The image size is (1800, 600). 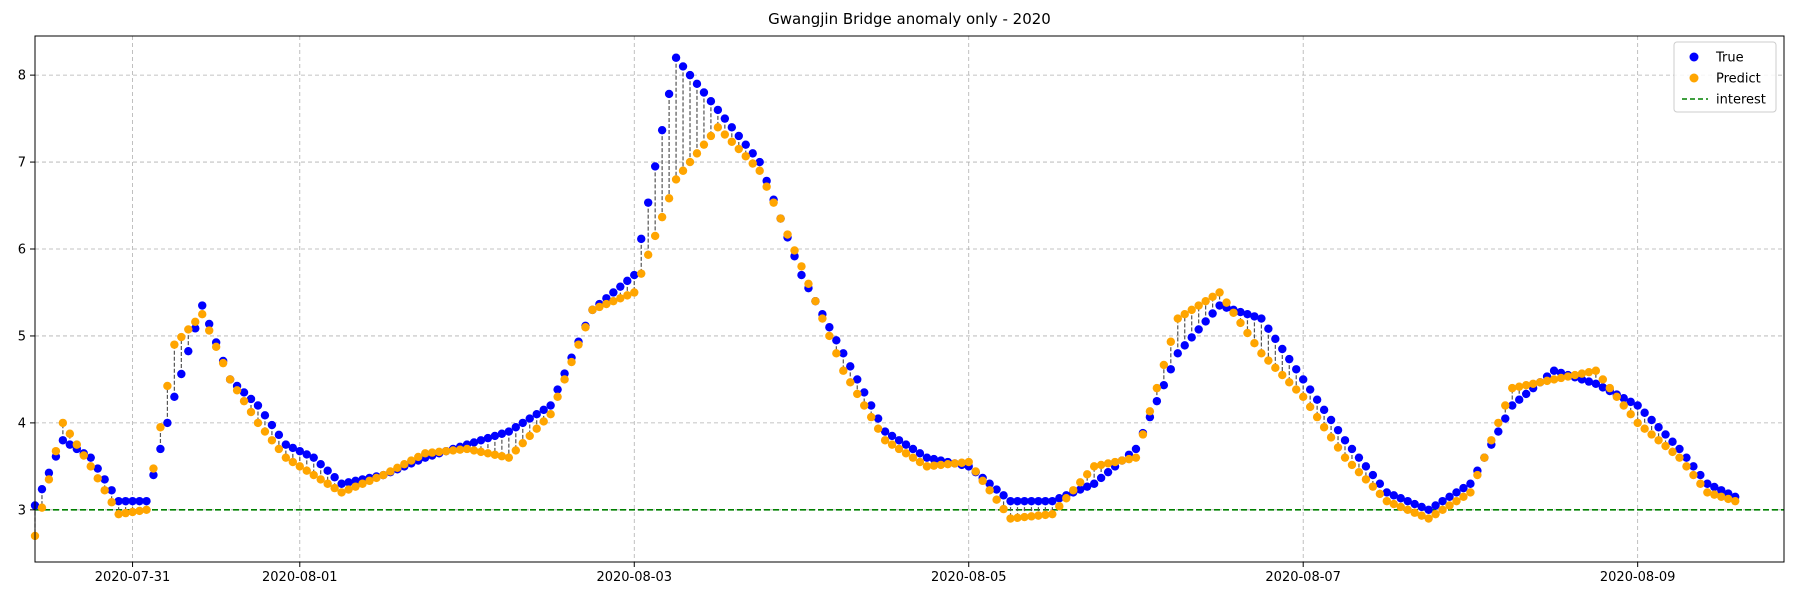 I want to click on legend-box, so click(x=1725, y=77).